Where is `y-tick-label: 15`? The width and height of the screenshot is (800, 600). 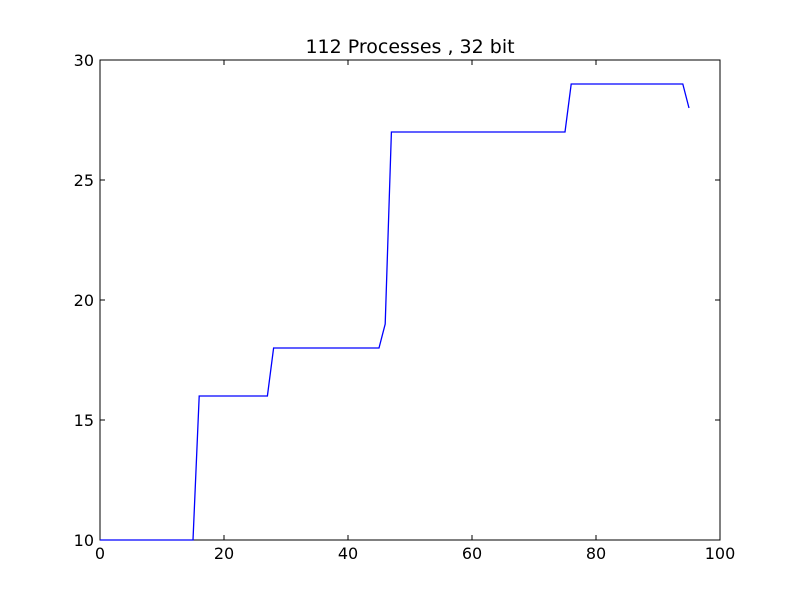
y-tick-label: 15 is located at coordinates (84, 420).